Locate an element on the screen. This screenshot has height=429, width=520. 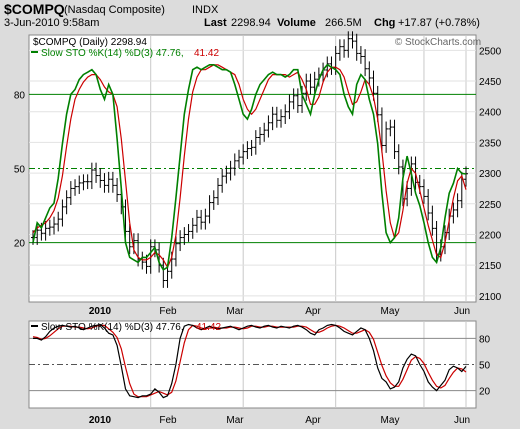
lower-tick-label: 80 is located at coordinates (485, 339).